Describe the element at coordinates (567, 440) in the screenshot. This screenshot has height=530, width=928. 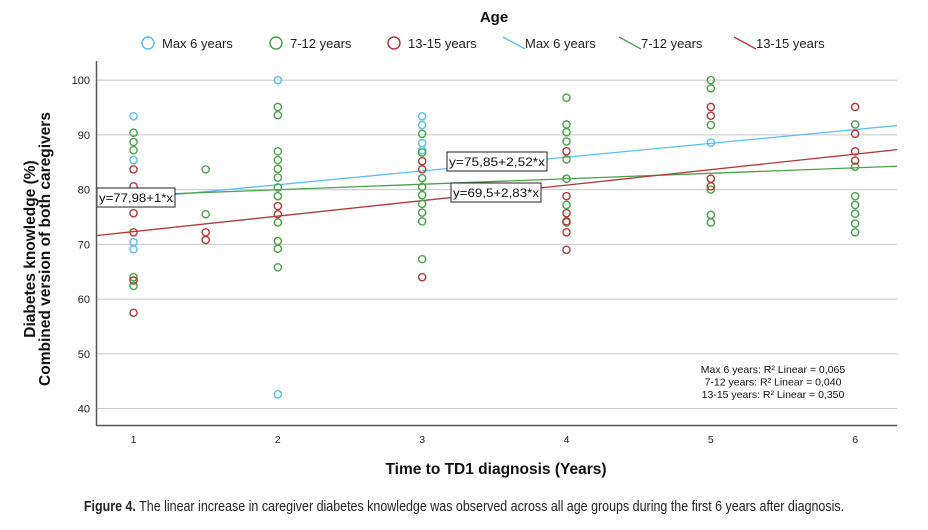
I see `x-tick-label: 4` at that location.